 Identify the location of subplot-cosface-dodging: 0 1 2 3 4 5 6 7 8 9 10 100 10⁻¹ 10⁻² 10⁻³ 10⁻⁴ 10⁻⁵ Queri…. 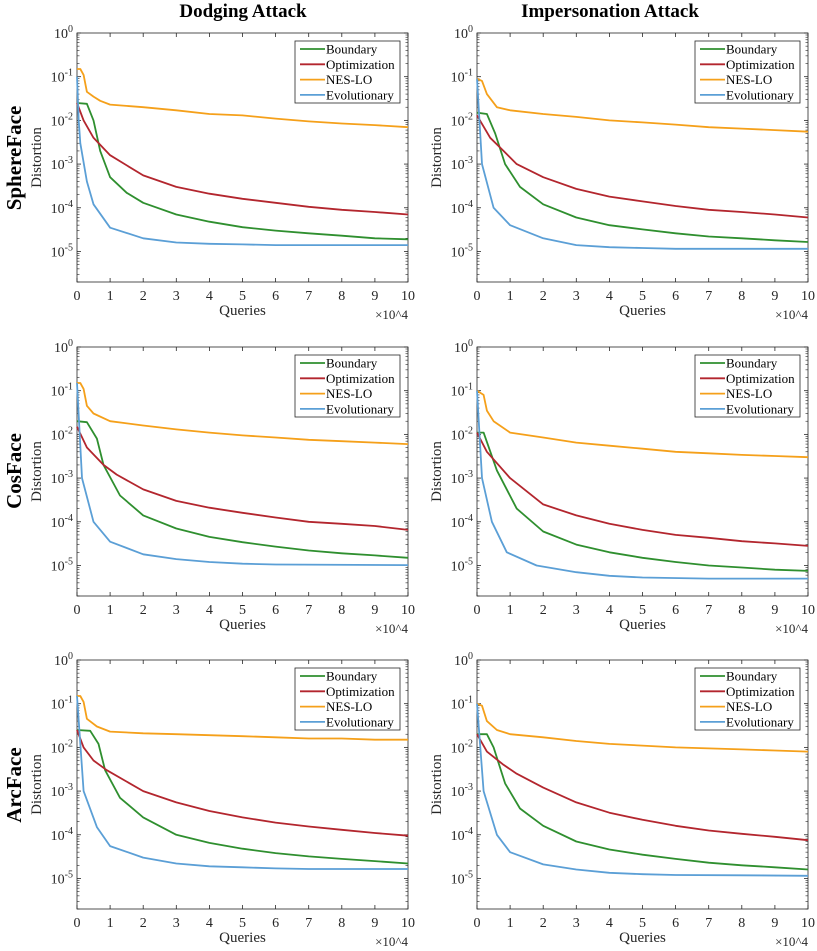
(222, 487).